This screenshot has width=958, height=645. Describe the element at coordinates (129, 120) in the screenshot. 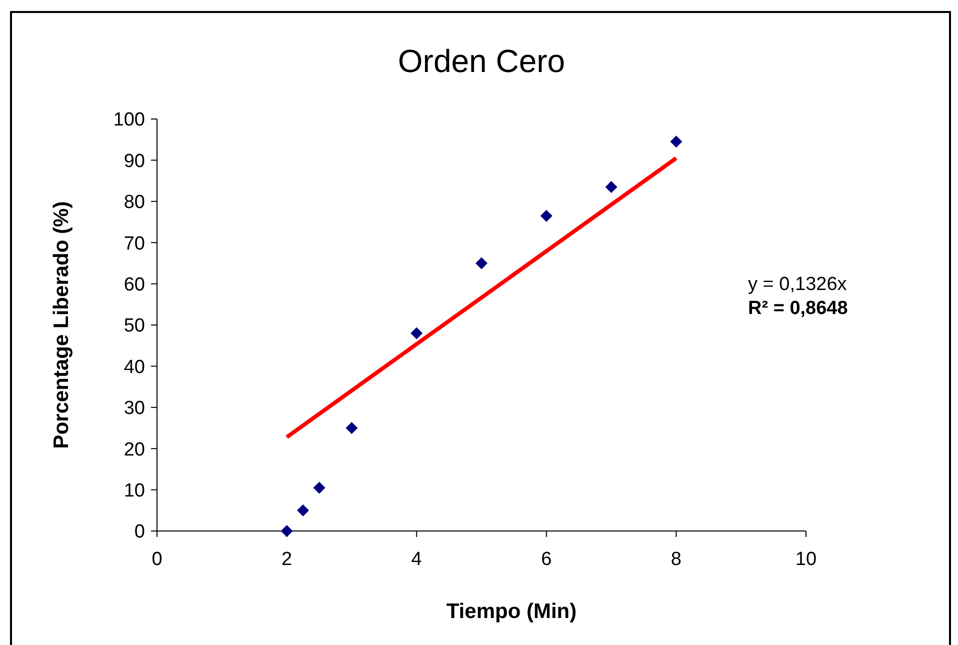

I see `y-tick-label: 100` at that location.